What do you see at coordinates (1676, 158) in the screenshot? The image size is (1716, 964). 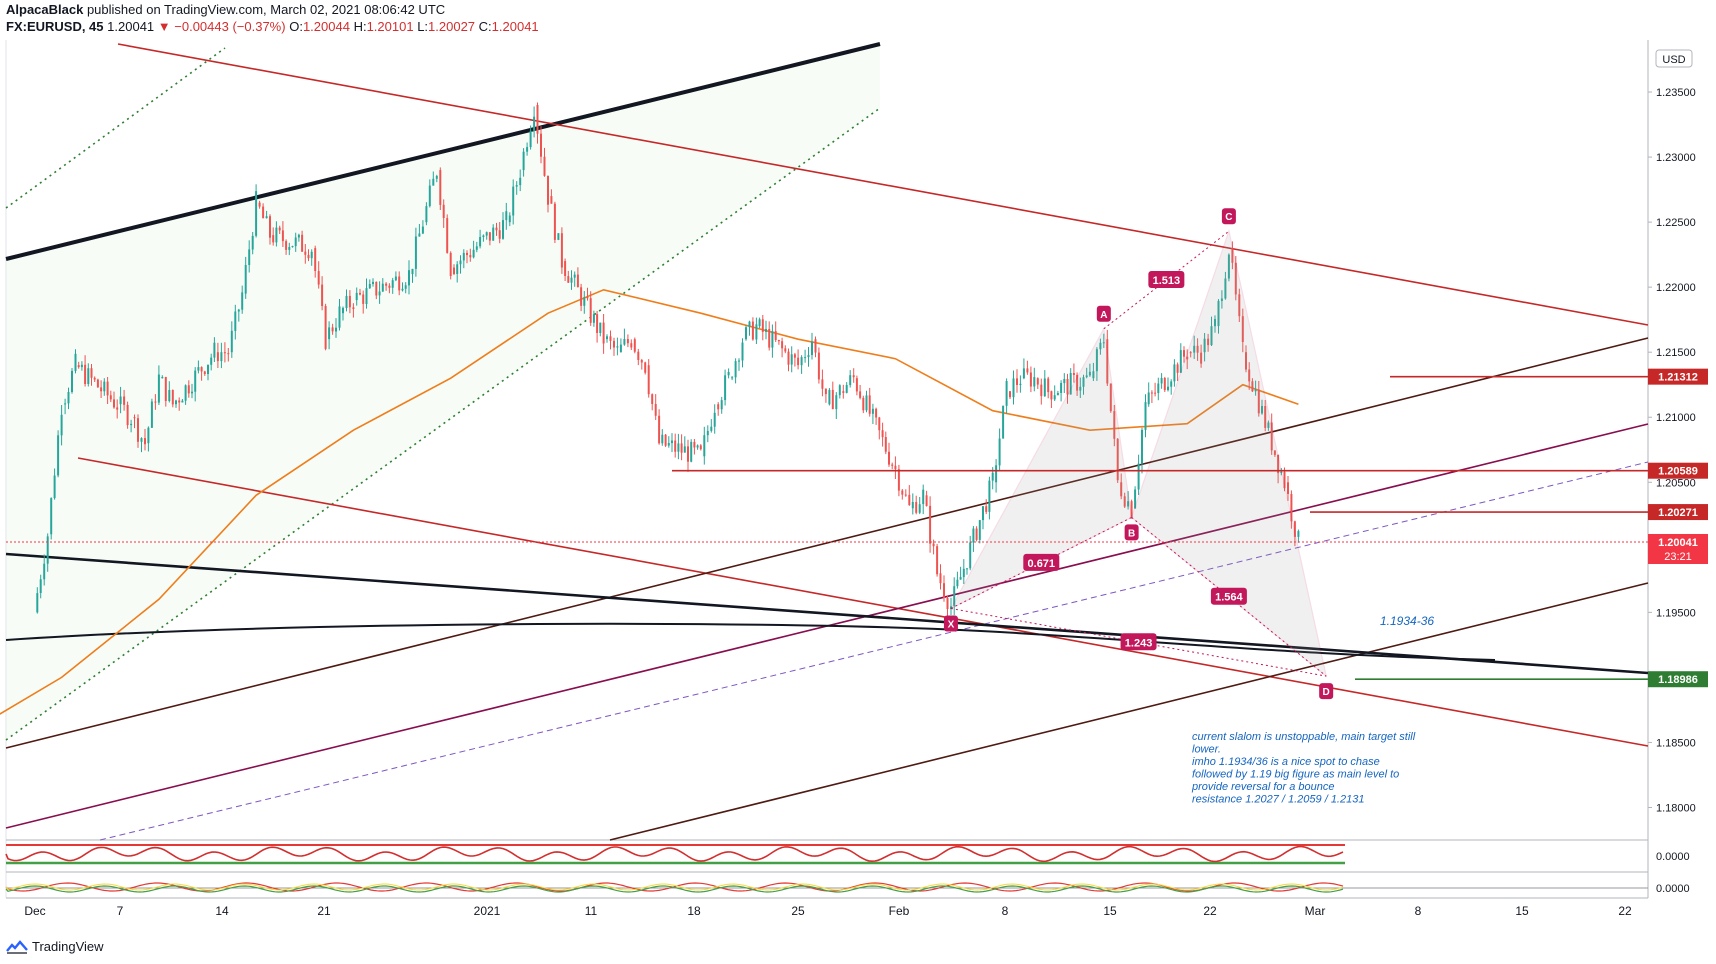 I see `y-tick-label: 1.23000` at bounding box center [1676, 158].